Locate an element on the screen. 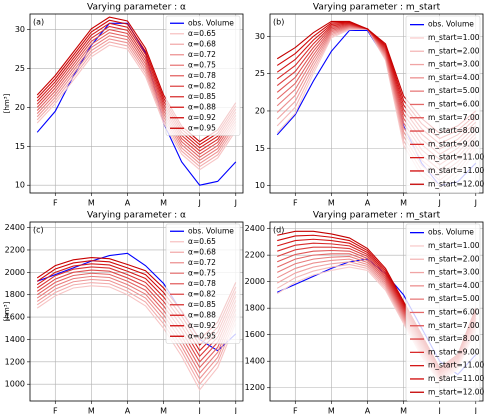  legend-label: α=0.75 is located at coordinates (202, 272).